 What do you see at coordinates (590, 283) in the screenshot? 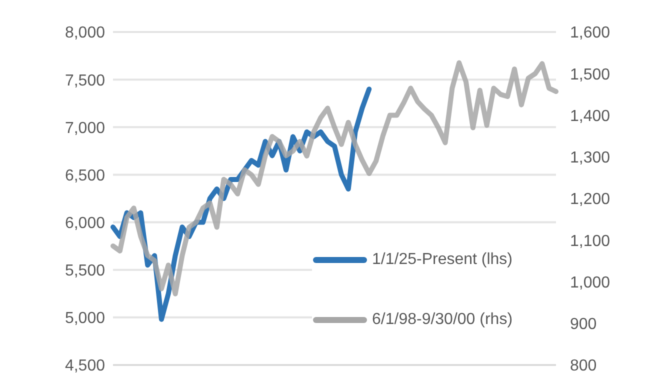
I see `y2-tick-label: 1,000` at bounding box center [590, 283].